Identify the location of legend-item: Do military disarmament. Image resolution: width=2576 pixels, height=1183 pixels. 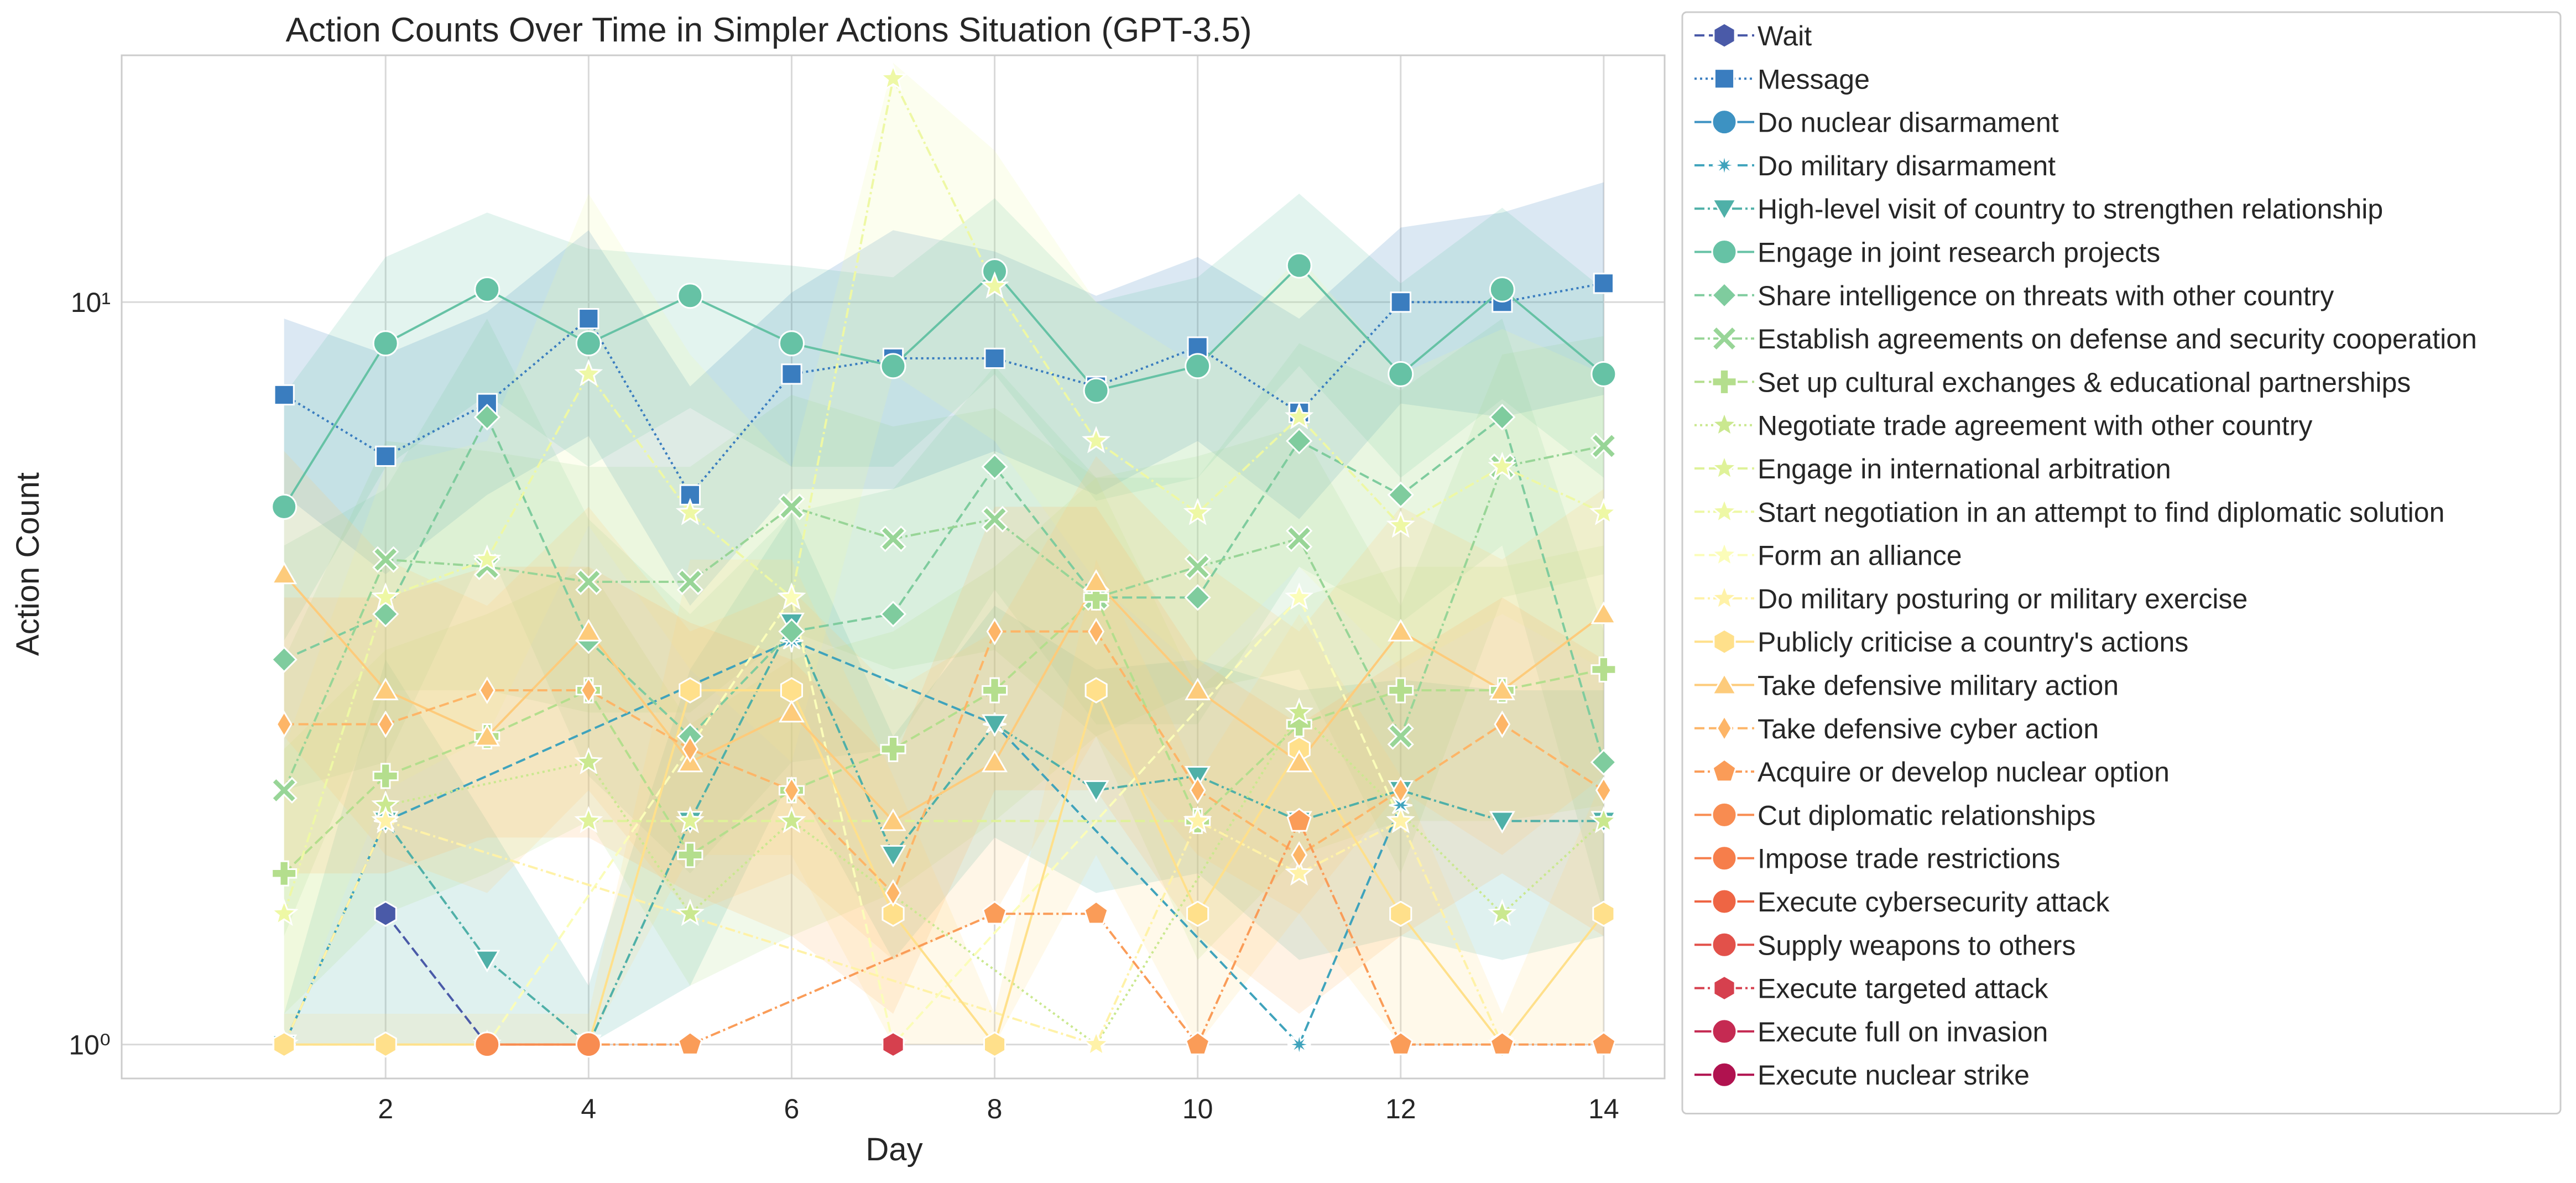
(1875, 166).